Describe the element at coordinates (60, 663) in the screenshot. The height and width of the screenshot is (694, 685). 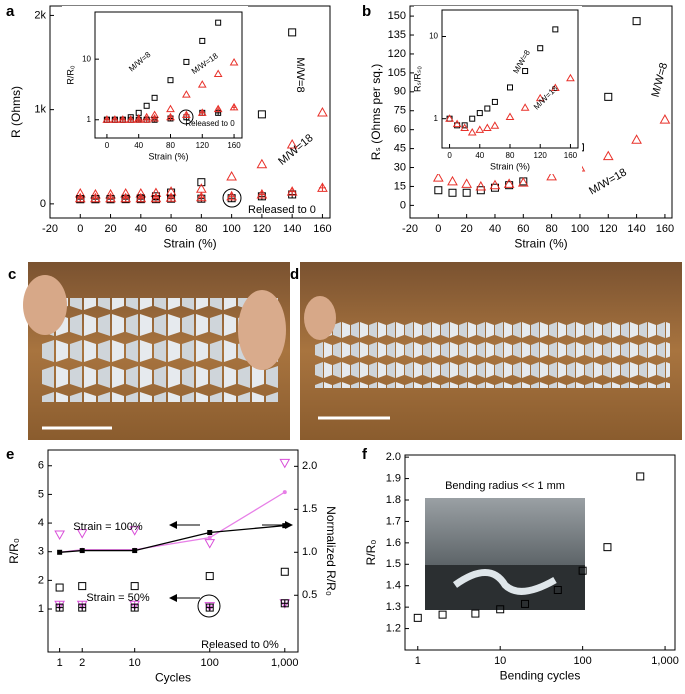
I see `x-tick-label: 1` at that location.